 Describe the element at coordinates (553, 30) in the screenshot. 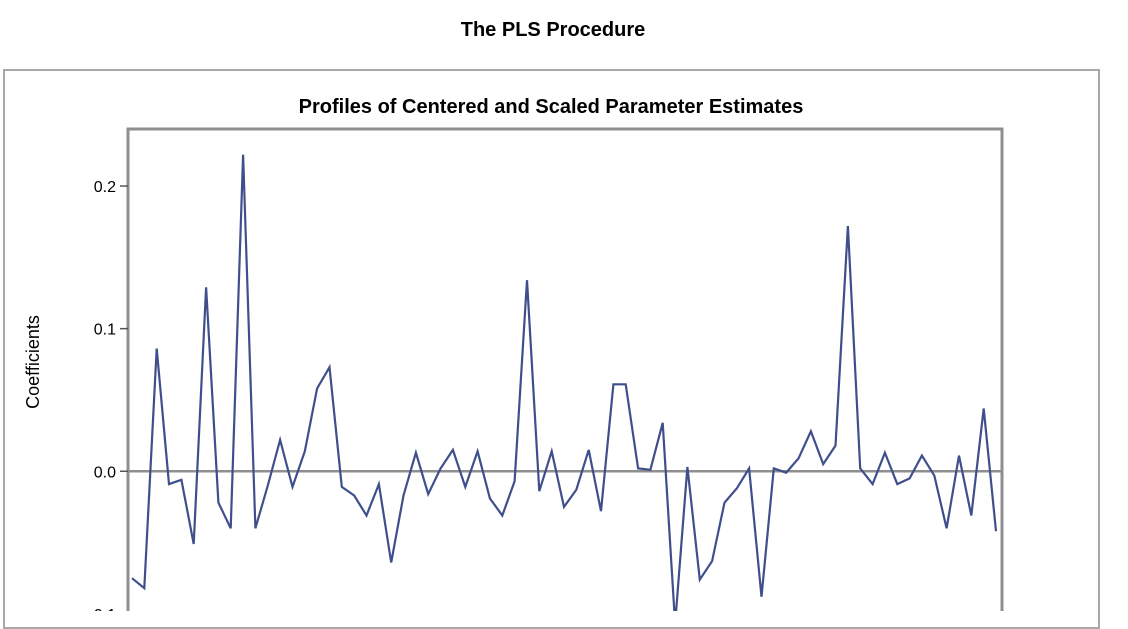

I see `page-title: The PLS Procedure` at that location.